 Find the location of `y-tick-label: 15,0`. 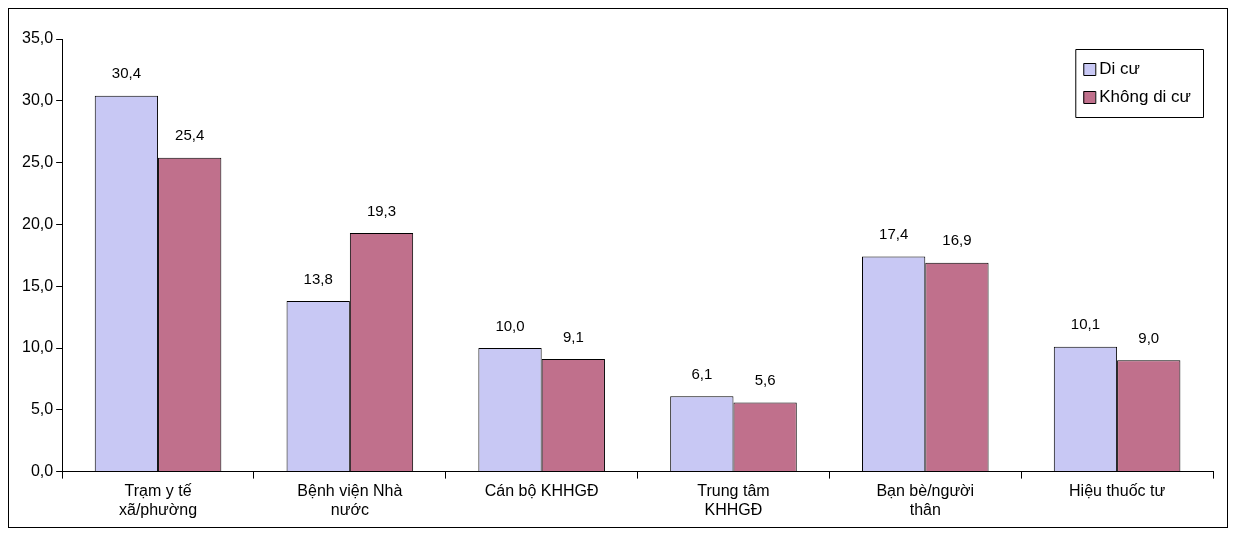

y-tick-label: 15,0 is located at coordinates (38, 285).